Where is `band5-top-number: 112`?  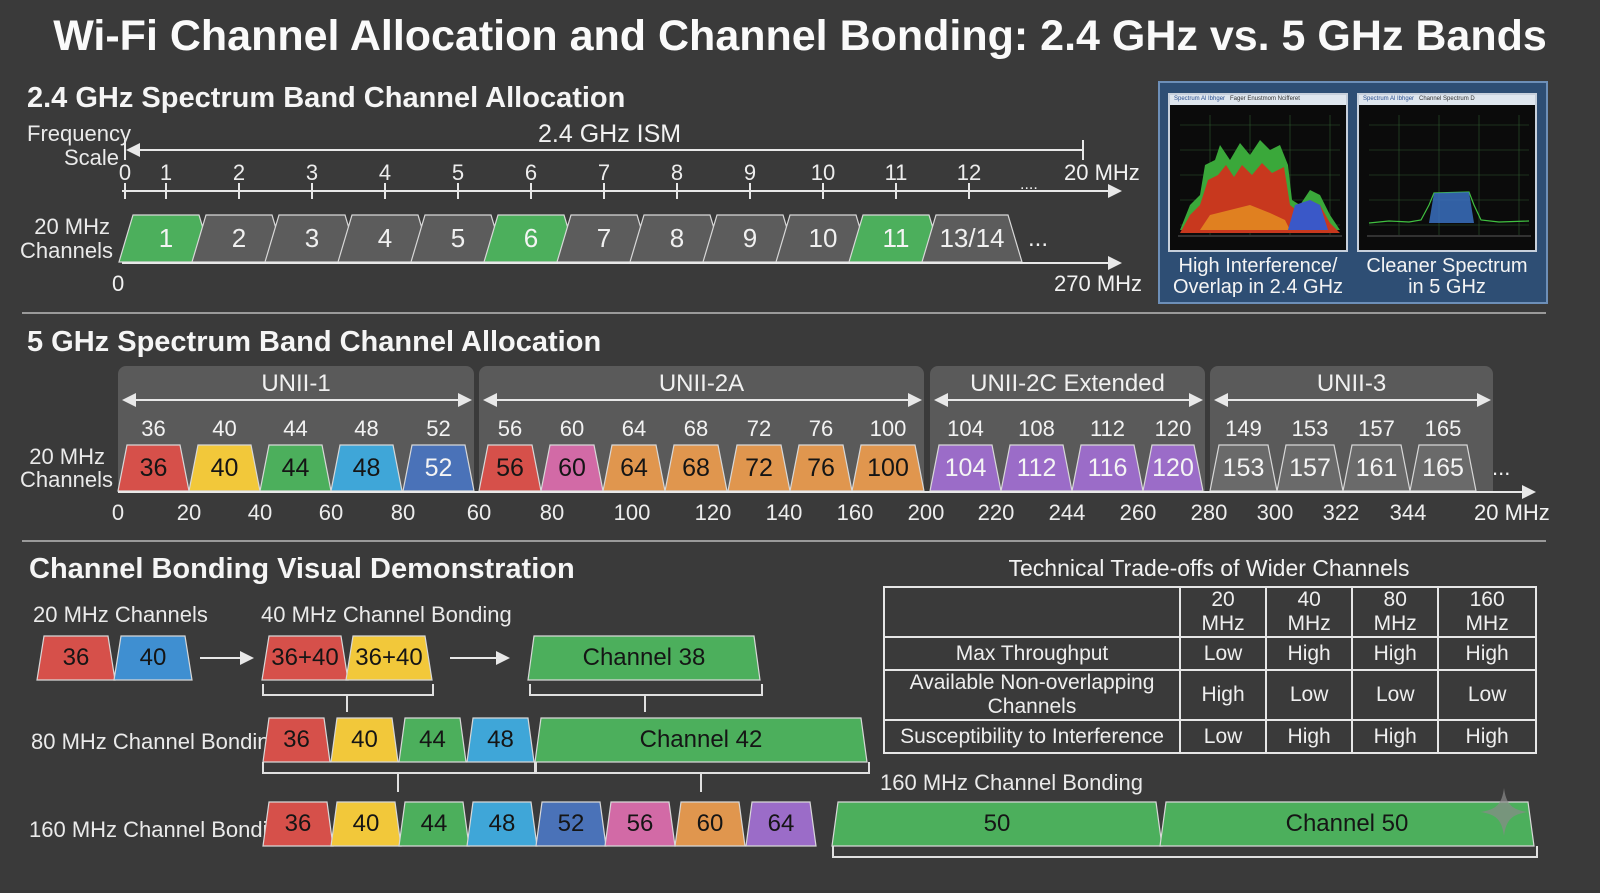 band5-top-number: 112 is located at coordinates (1107, 428).